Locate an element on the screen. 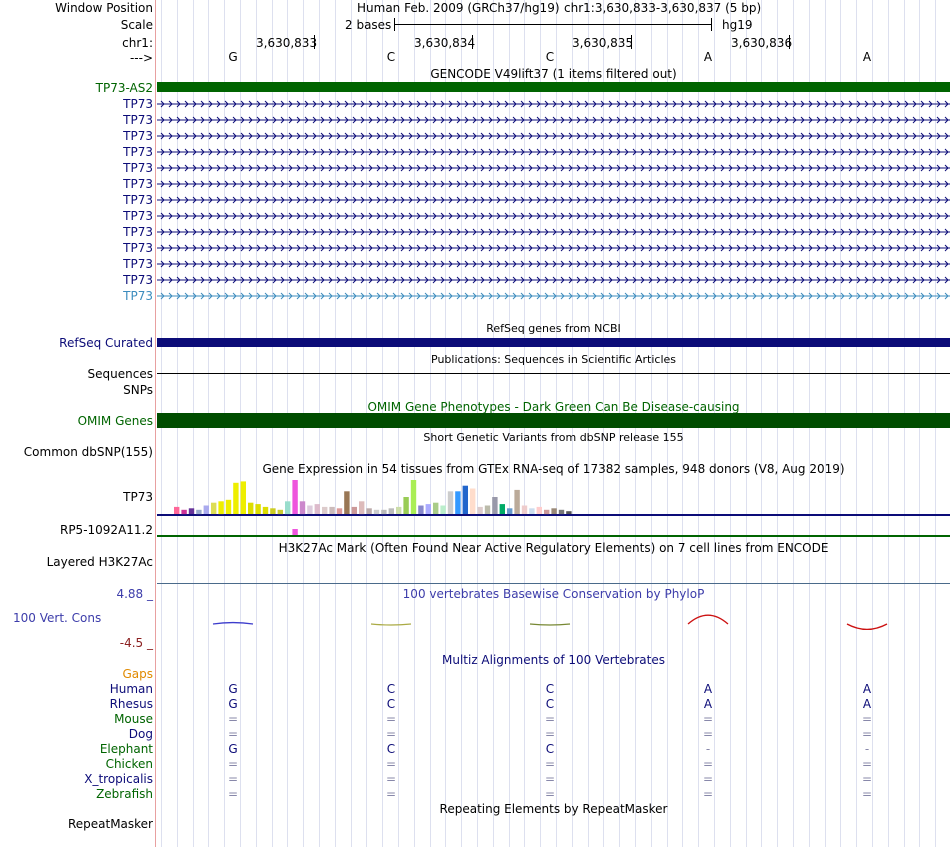 The height and width of the screenshot is (847, 950). scale-bar-left-tick is located at coordinates (394, 24).